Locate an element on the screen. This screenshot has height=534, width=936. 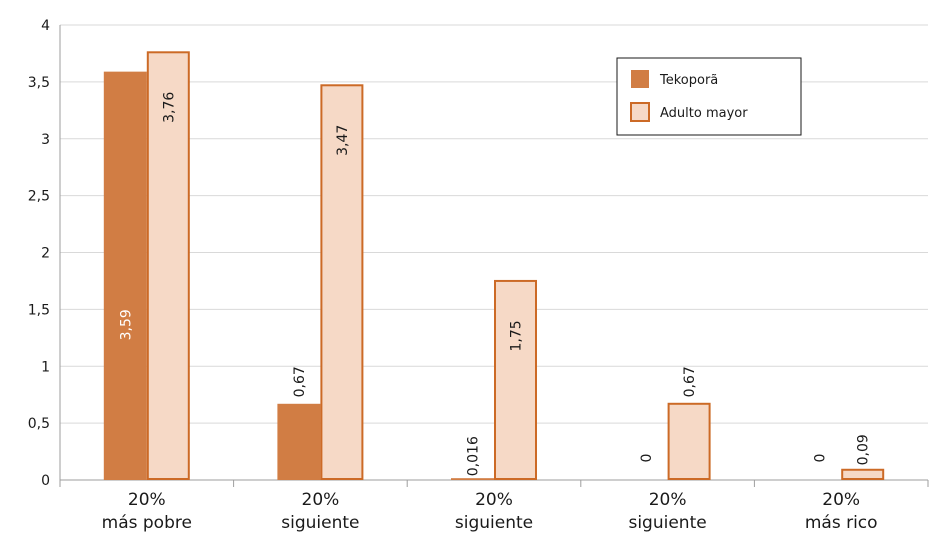
y-tick-label: 3 is located at coordinates (45, 140).